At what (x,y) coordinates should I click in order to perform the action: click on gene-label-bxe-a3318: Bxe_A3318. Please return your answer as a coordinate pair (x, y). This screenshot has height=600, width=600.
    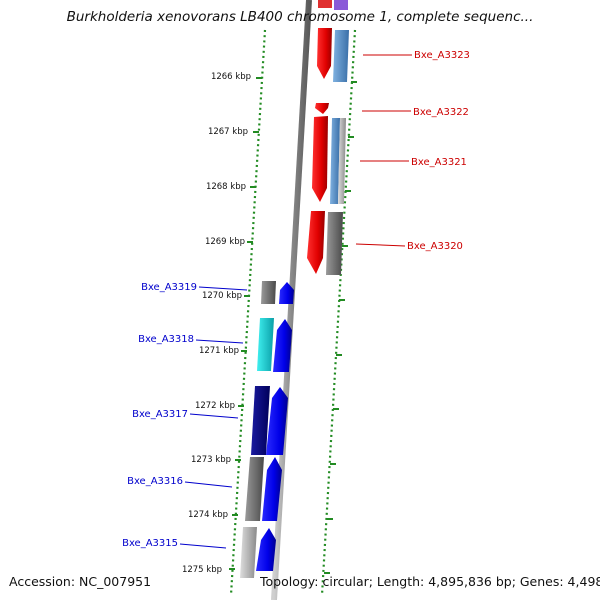
    Looking at the image, I should click on (166, 339).